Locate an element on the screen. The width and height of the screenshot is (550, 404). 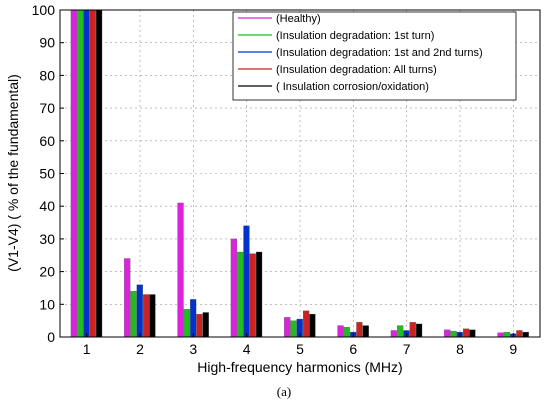
legend-entry: (Insulation degradation: 1st turn) is located at coordinates (355, 36).